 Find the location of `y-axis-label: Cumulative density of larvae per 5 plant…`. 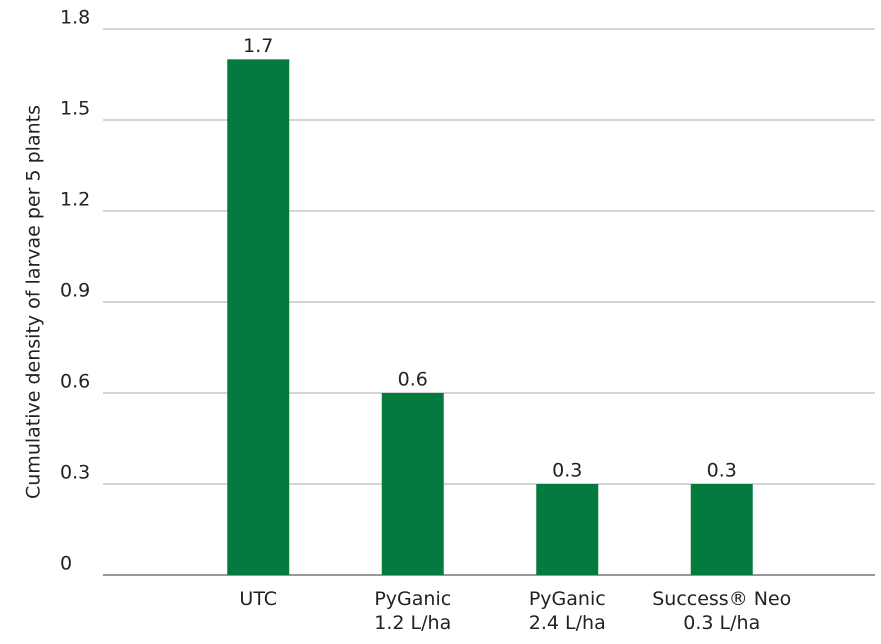

y-axis-label: Cumulative density of larvae per 5 plant… is located at coordinates (34, 302).